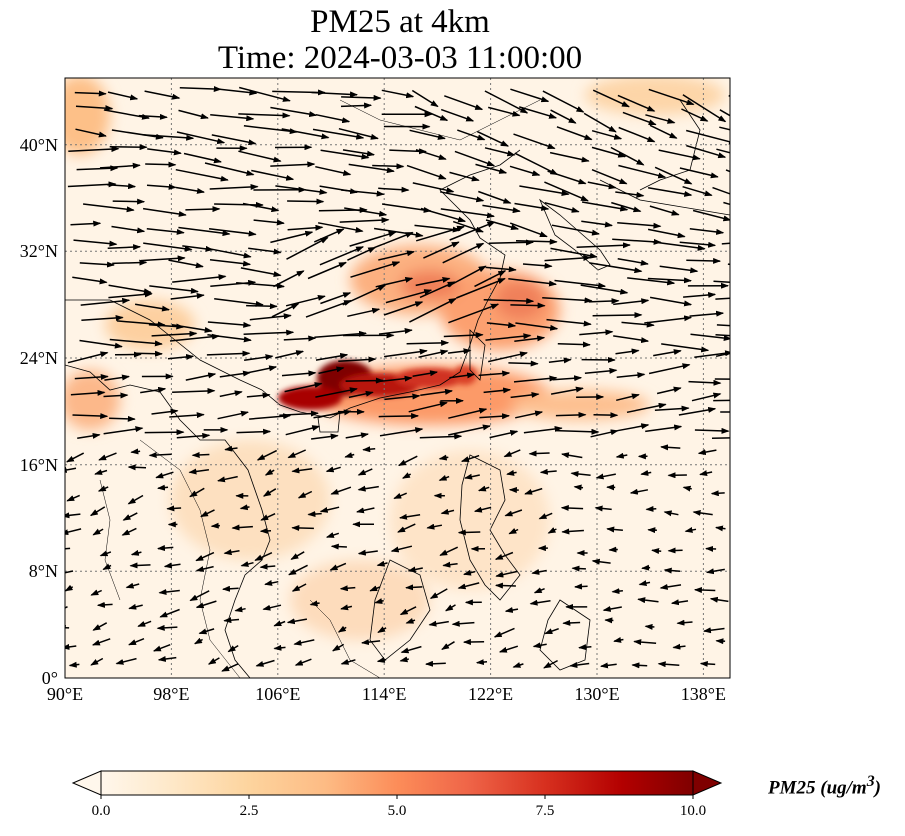 The width and height of the screenshot is (905, 836). Describe the element at coordinates (386, 694) in the screenshot. I see `x-axis-ticks: 90°E 98°E 106°E 114°E 122°E 130°E 138°E` at that location.